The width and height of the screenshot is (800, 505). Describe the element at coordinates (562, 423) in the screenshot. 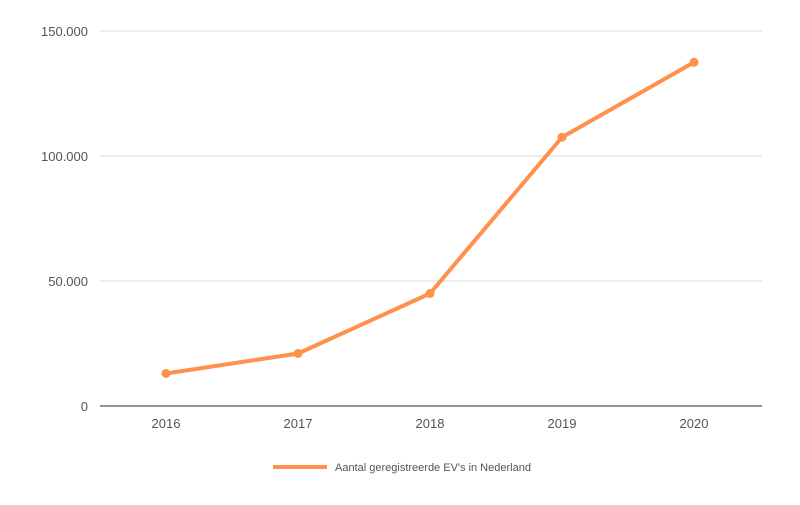

I see `x-tick-label: 2019` at that location.